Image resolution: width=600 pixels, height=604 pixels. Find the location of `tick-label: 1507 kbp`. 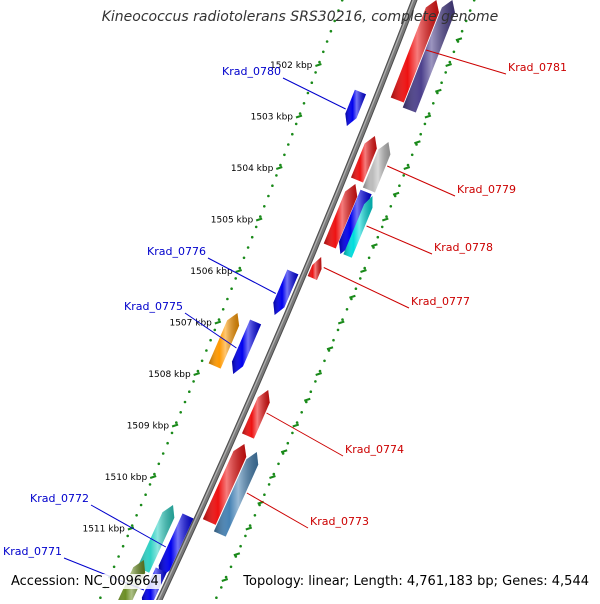

tick-label: 1507 kbp is located at coordinates (190, 324).